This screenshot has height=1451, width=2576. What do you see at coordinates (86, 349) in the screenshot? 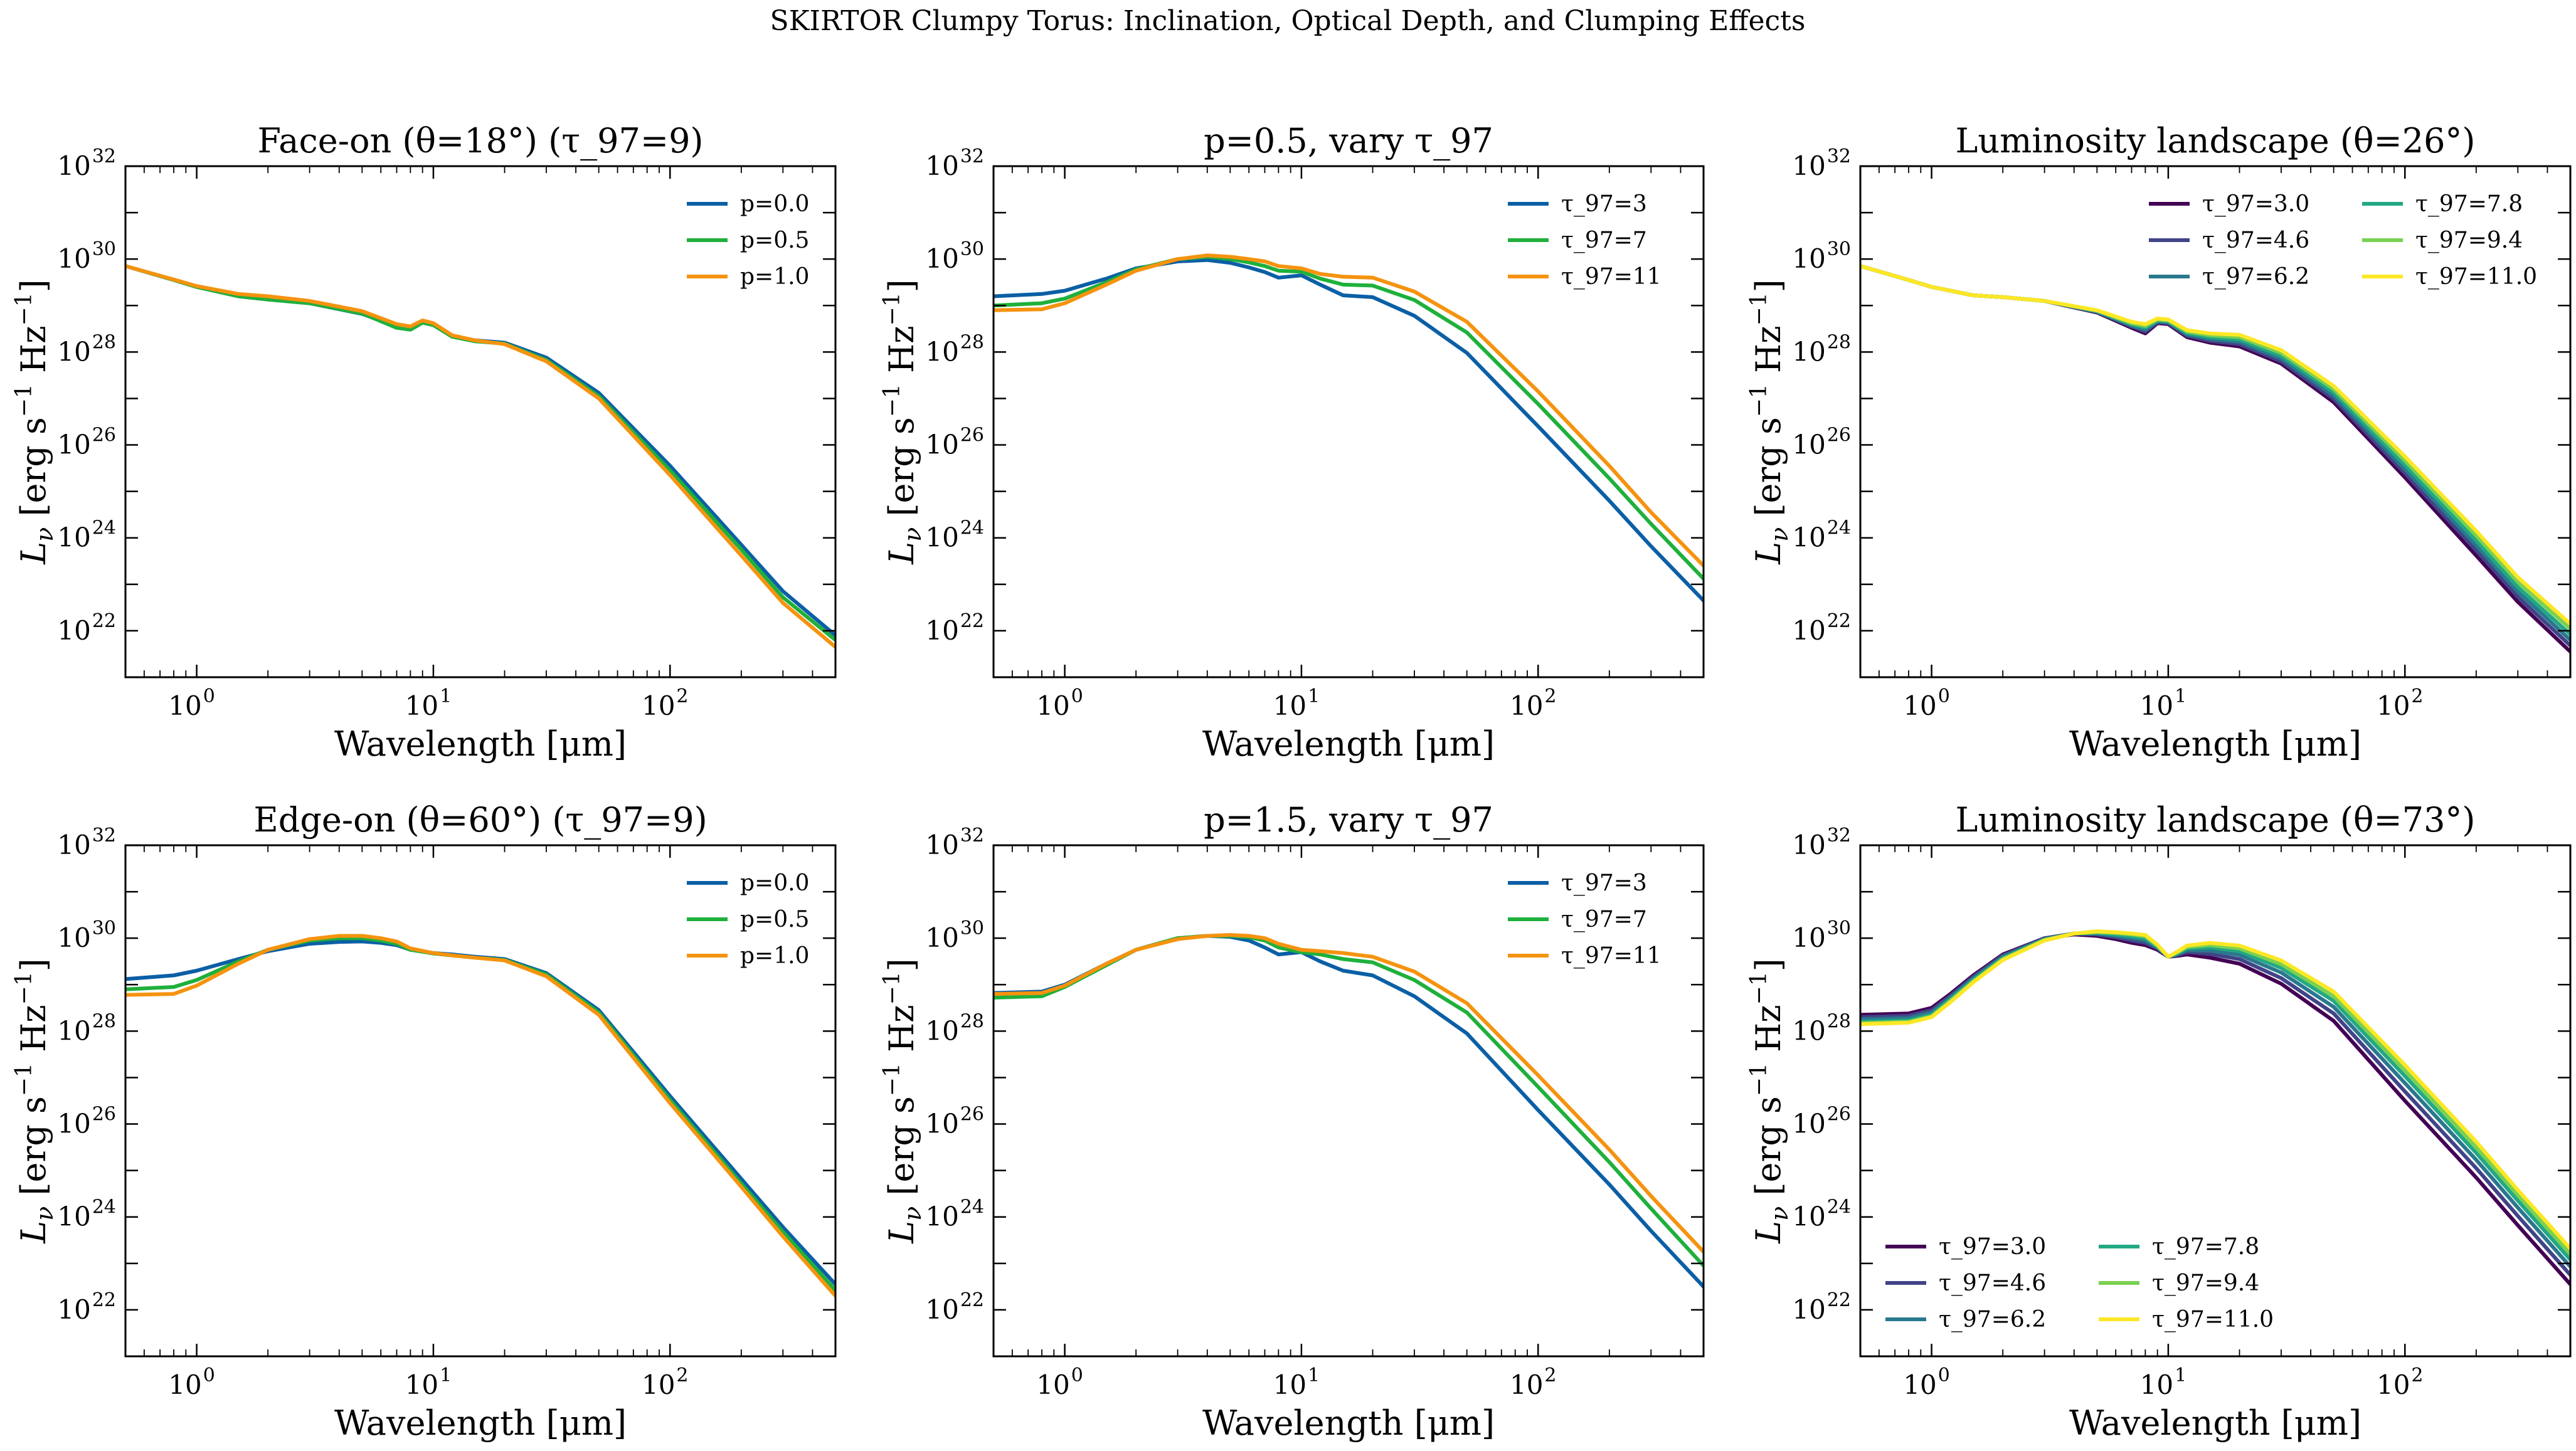
I see `y-tick-label: 1028` at bounding box center [86, 349].